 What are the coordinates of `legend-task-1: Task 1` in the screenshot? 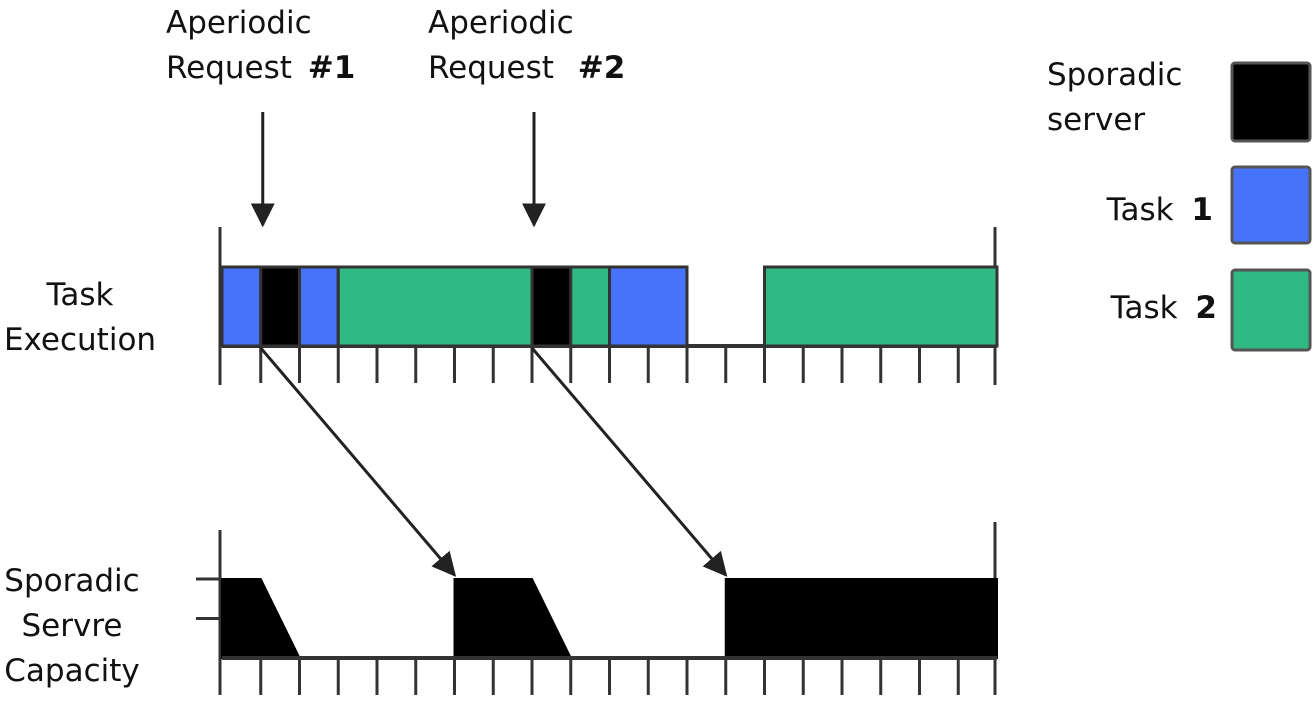 It's located at (1209, 205).